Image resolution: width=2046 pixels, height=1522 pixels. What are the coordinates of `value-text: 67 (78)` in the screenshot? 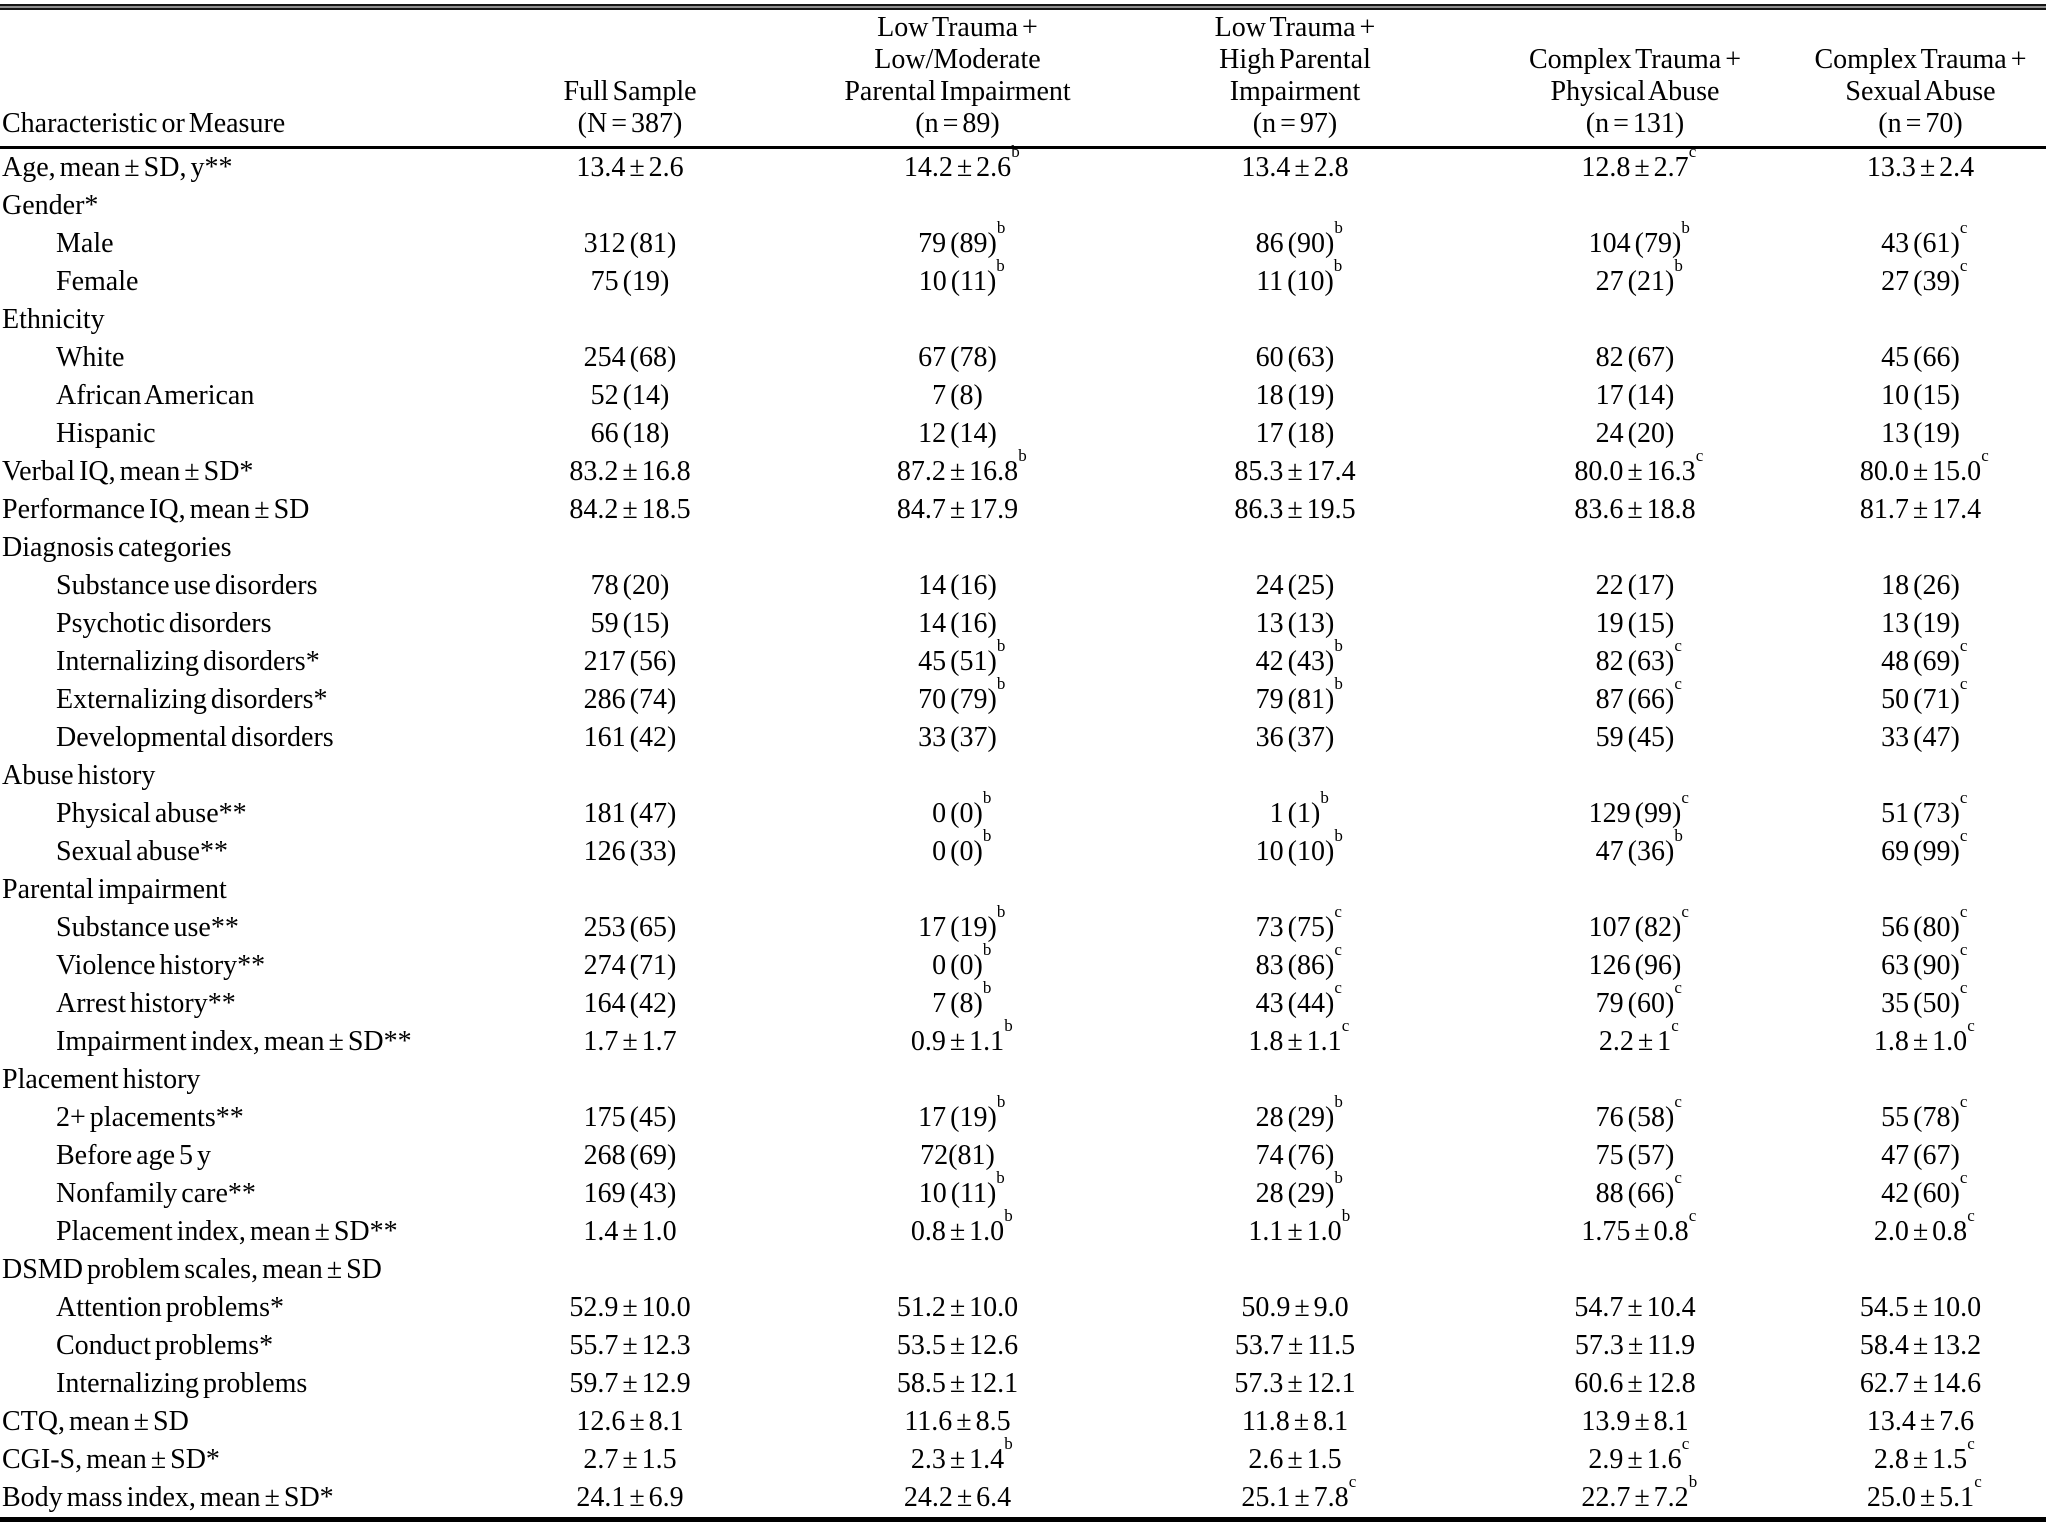 It's located at (957, 357).